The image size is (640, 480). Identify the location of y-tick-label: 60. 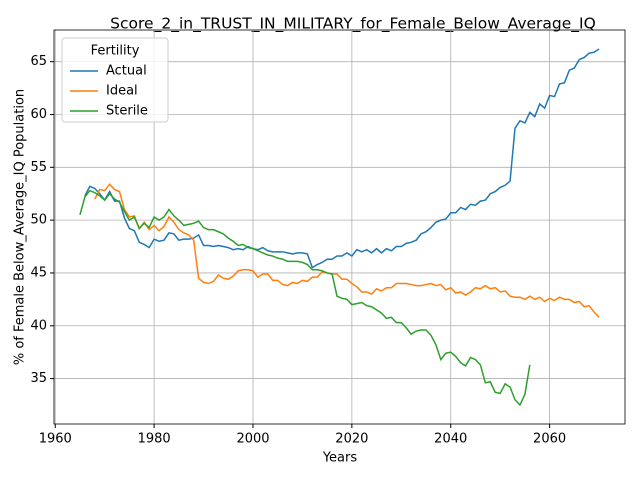
(38, 114).